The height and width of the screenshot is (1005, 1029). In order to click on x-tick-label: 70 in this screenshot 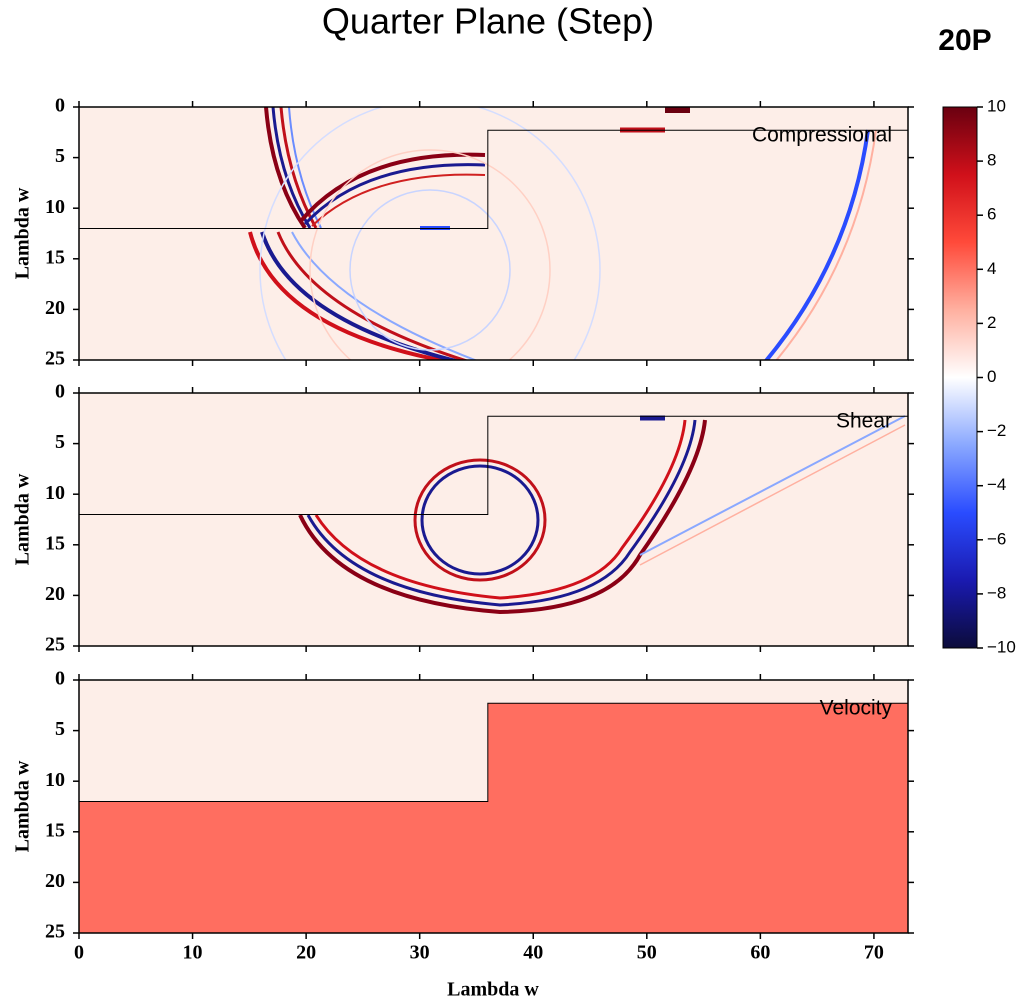, I will do `click(874, 953)`.